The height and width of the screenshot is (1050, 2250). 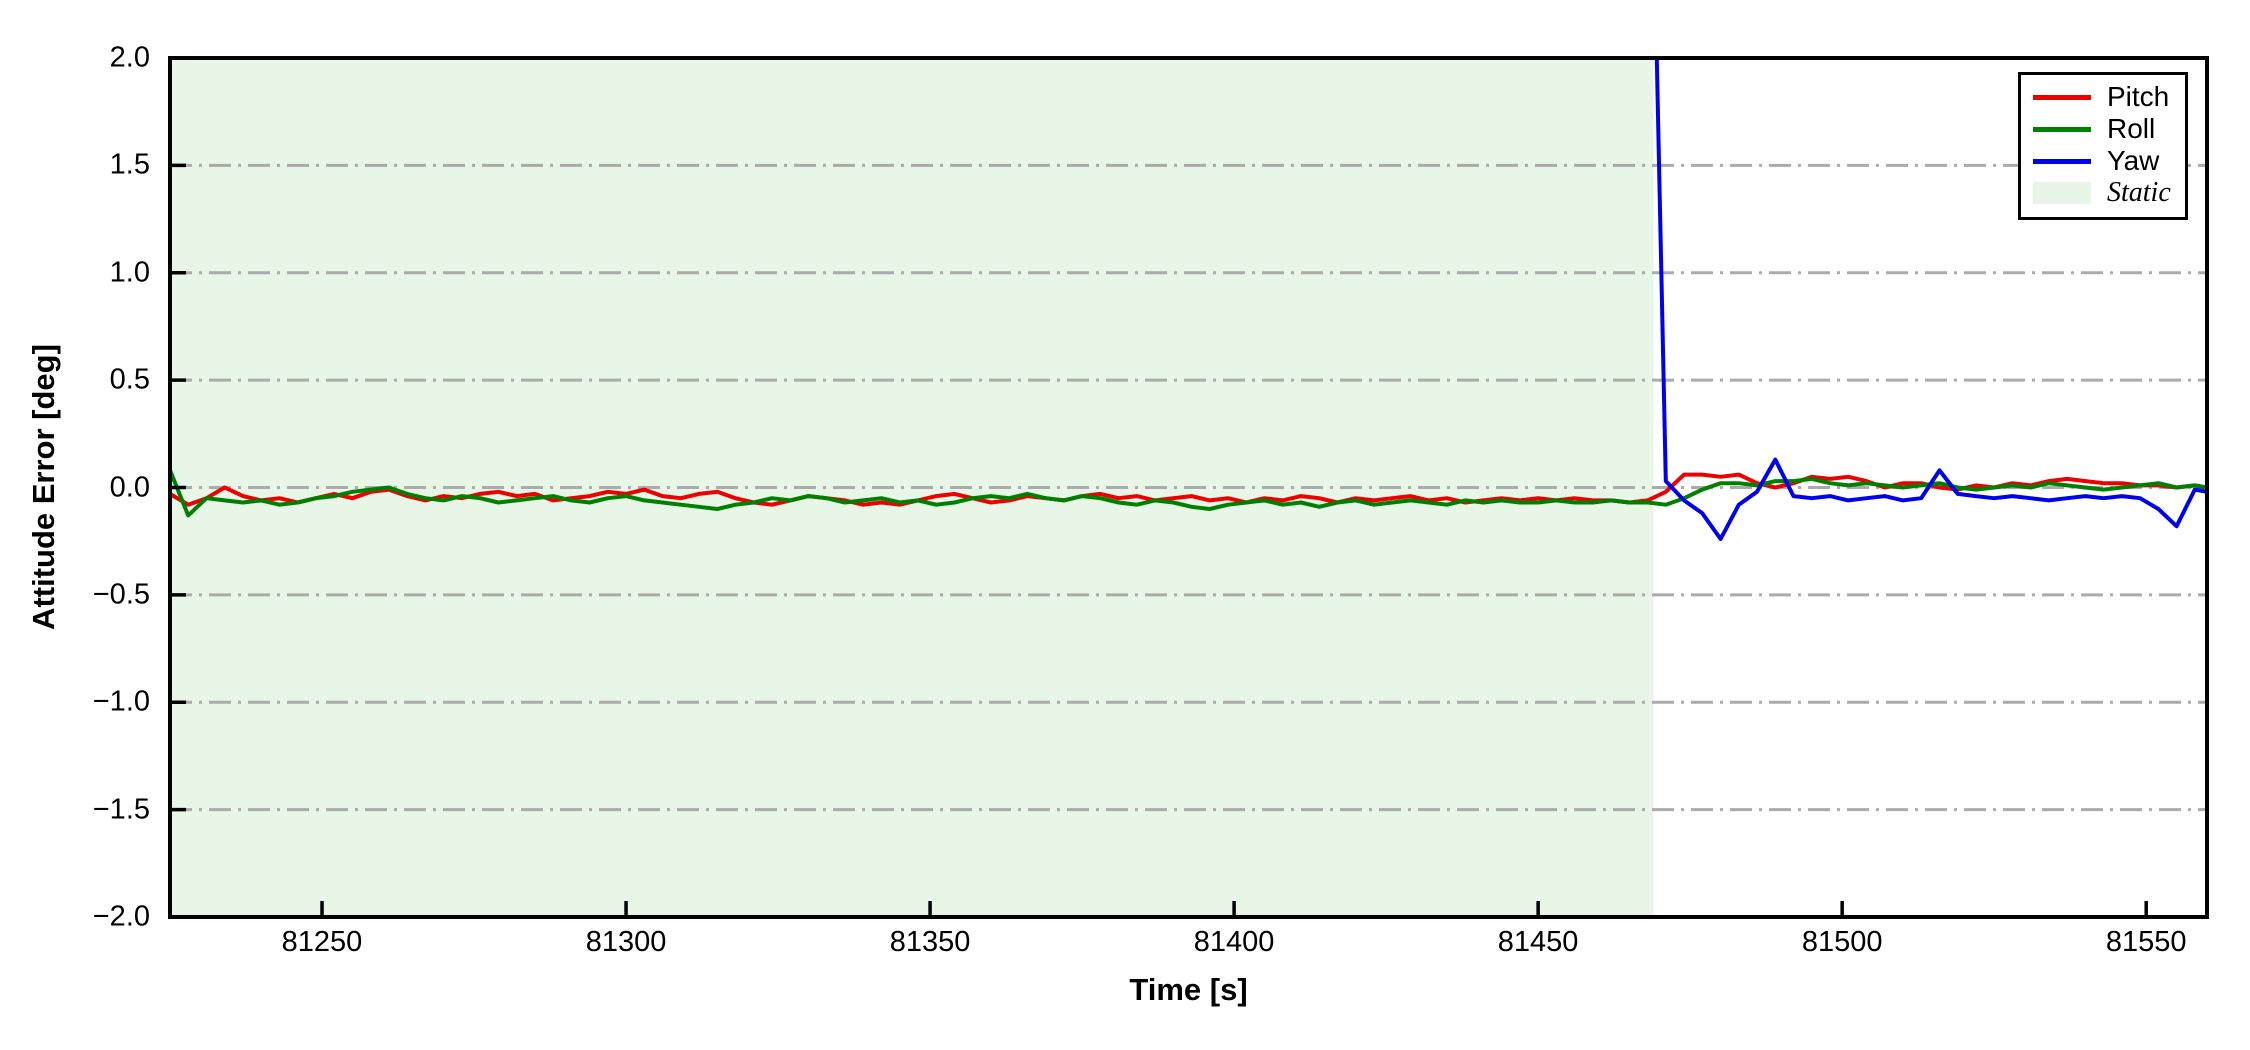 What do you see at coordinates (2102, 193) in the screenshot?
I see `legend-item-static: Static` at bounding box center [2102, 193].